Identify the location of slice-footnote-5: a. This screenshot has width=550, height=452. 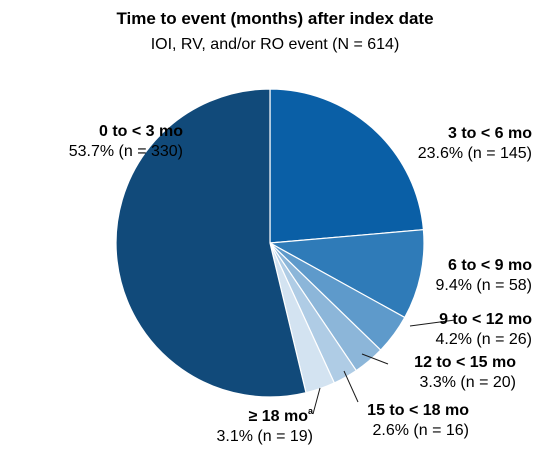
(311, 411).